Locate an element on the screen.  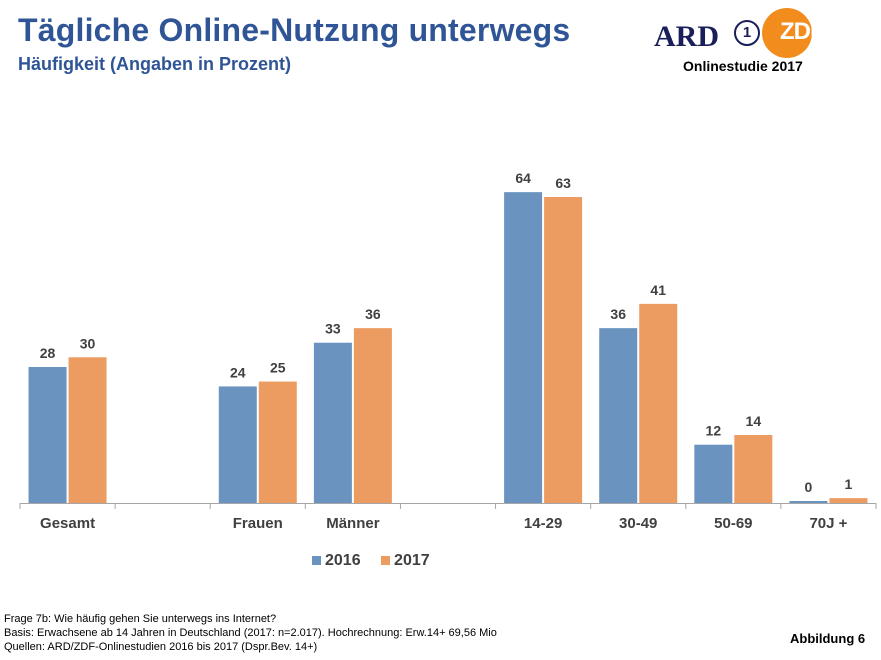
data-label-2016-50-69: 12 is located at coordinates (714, 431).